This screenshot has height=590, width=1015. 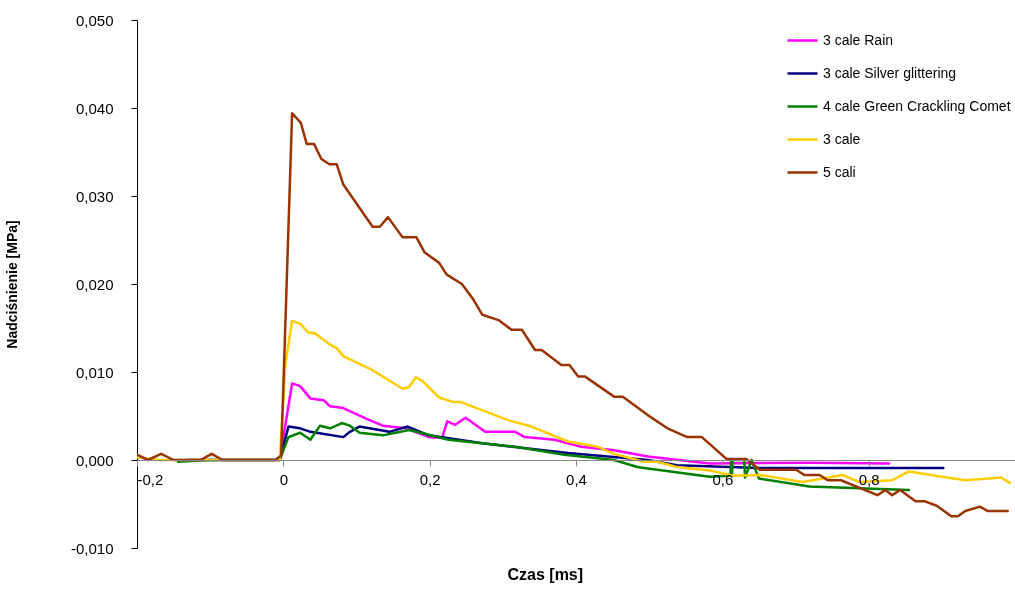 I want to click on x-axis-title: Czas [ms], so click(x=545, y=574).